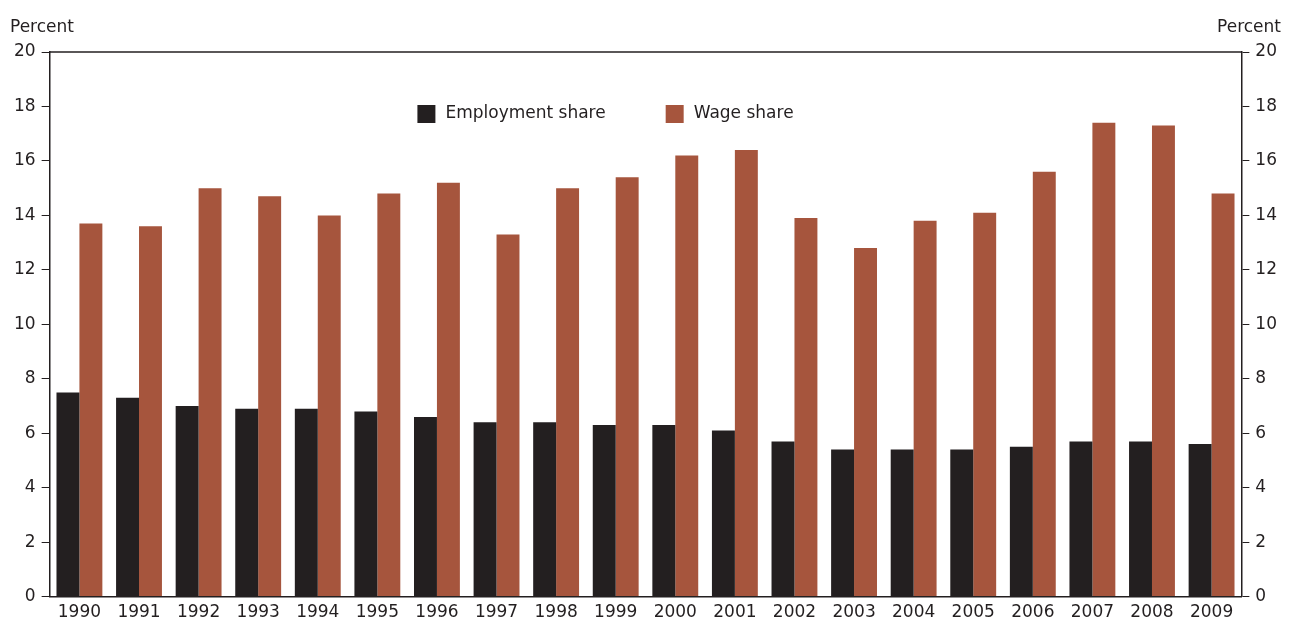 The width and height of the screenshot is (1291, 637). Describe the element at coordinates (24, 159) in the screenshot. I see `y-tick-label: 16` at that location.